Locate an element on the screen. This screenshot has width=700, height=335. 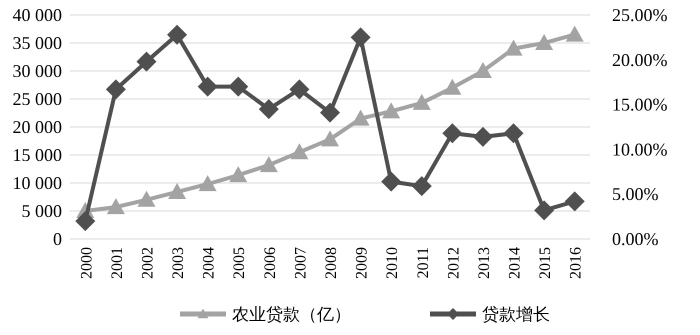
y2-tick-label: 5.00% is located at coordinates (635, 194).